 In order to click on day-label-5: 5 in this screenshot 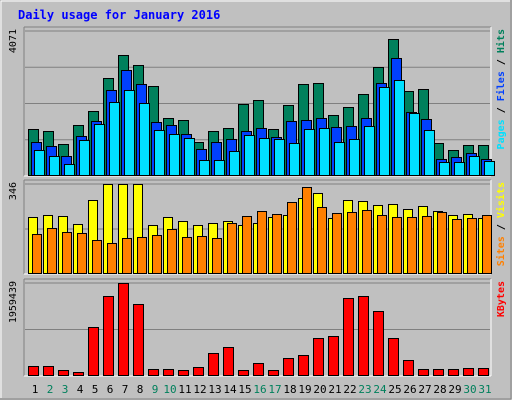, I will do `click(95, 389)`.